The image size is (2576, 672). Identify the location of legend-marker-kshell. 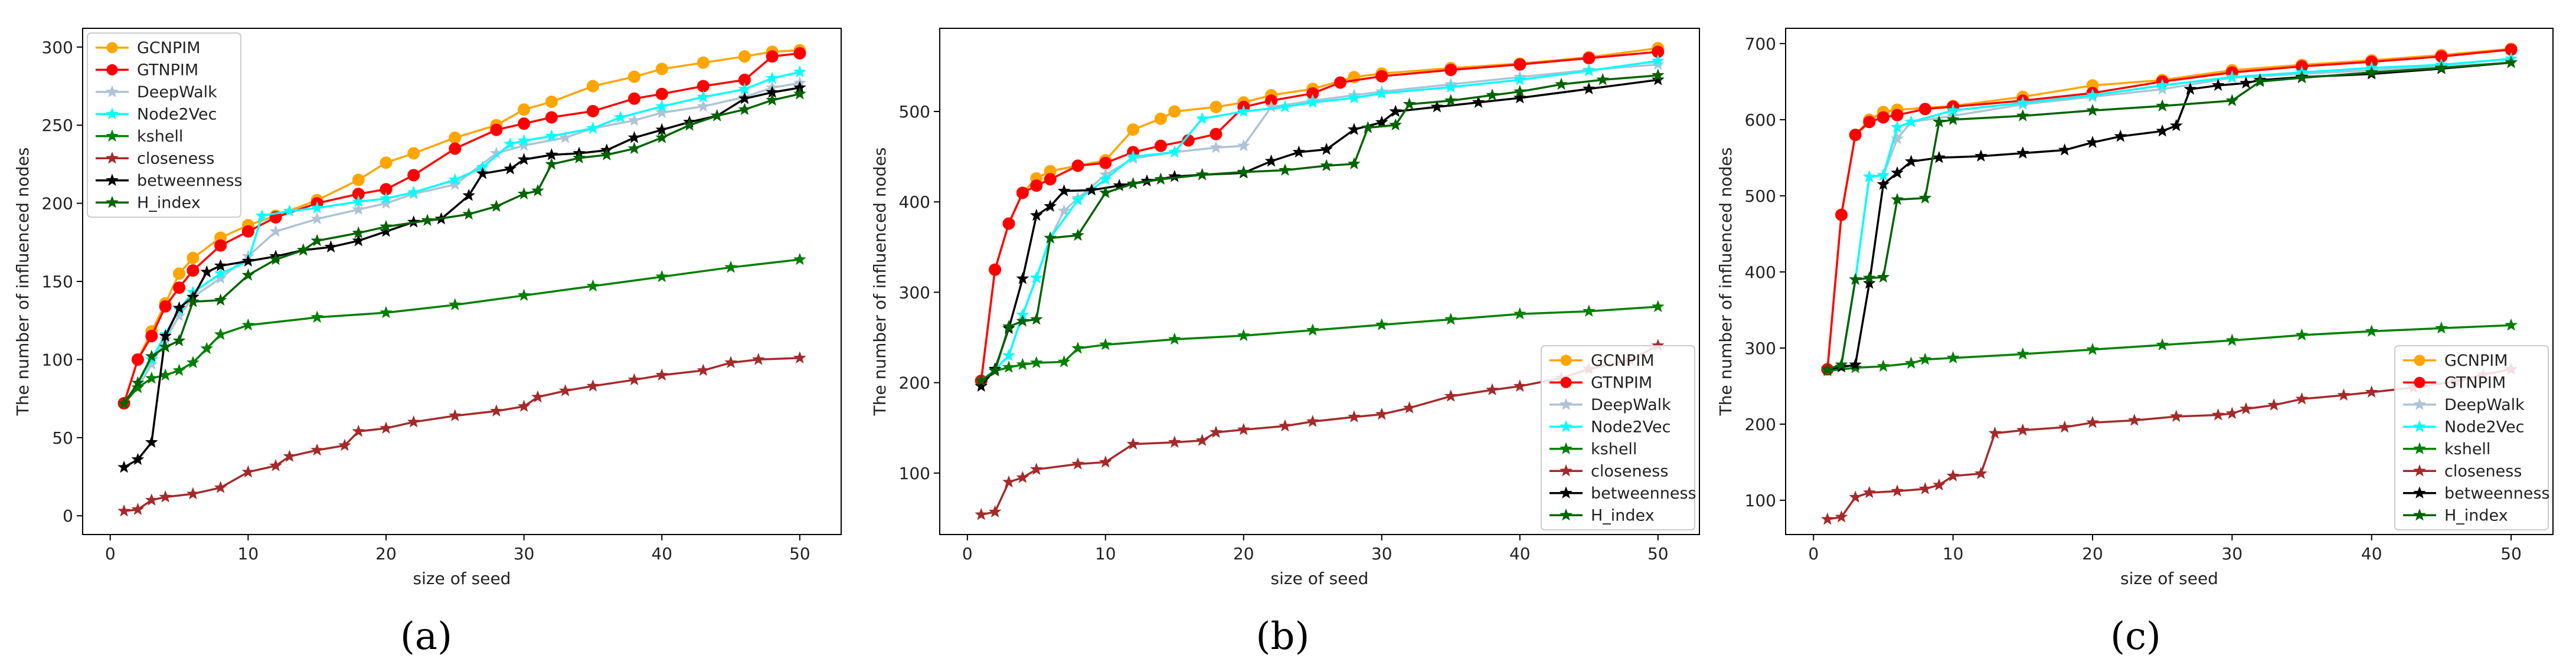
(1566, 448).